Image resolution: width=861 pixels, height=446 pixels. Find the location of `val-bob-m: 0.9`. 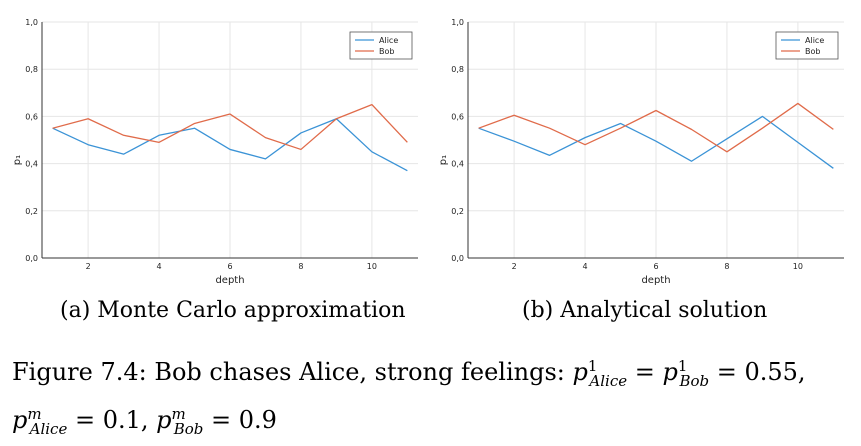

val-bob-m: 0.9 is located at coordinates (257, 419).